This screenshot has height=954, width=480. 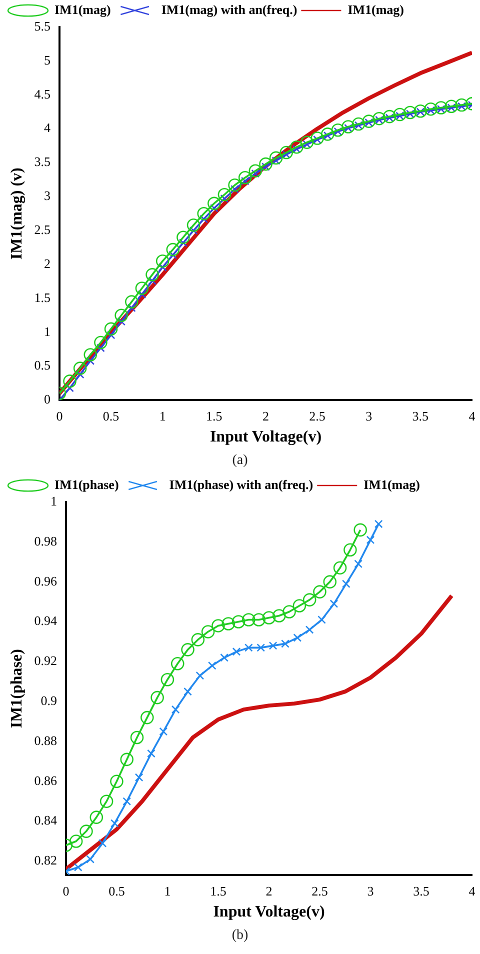 I want to click on y-tick-label: 0, so click(x=47, y=399).